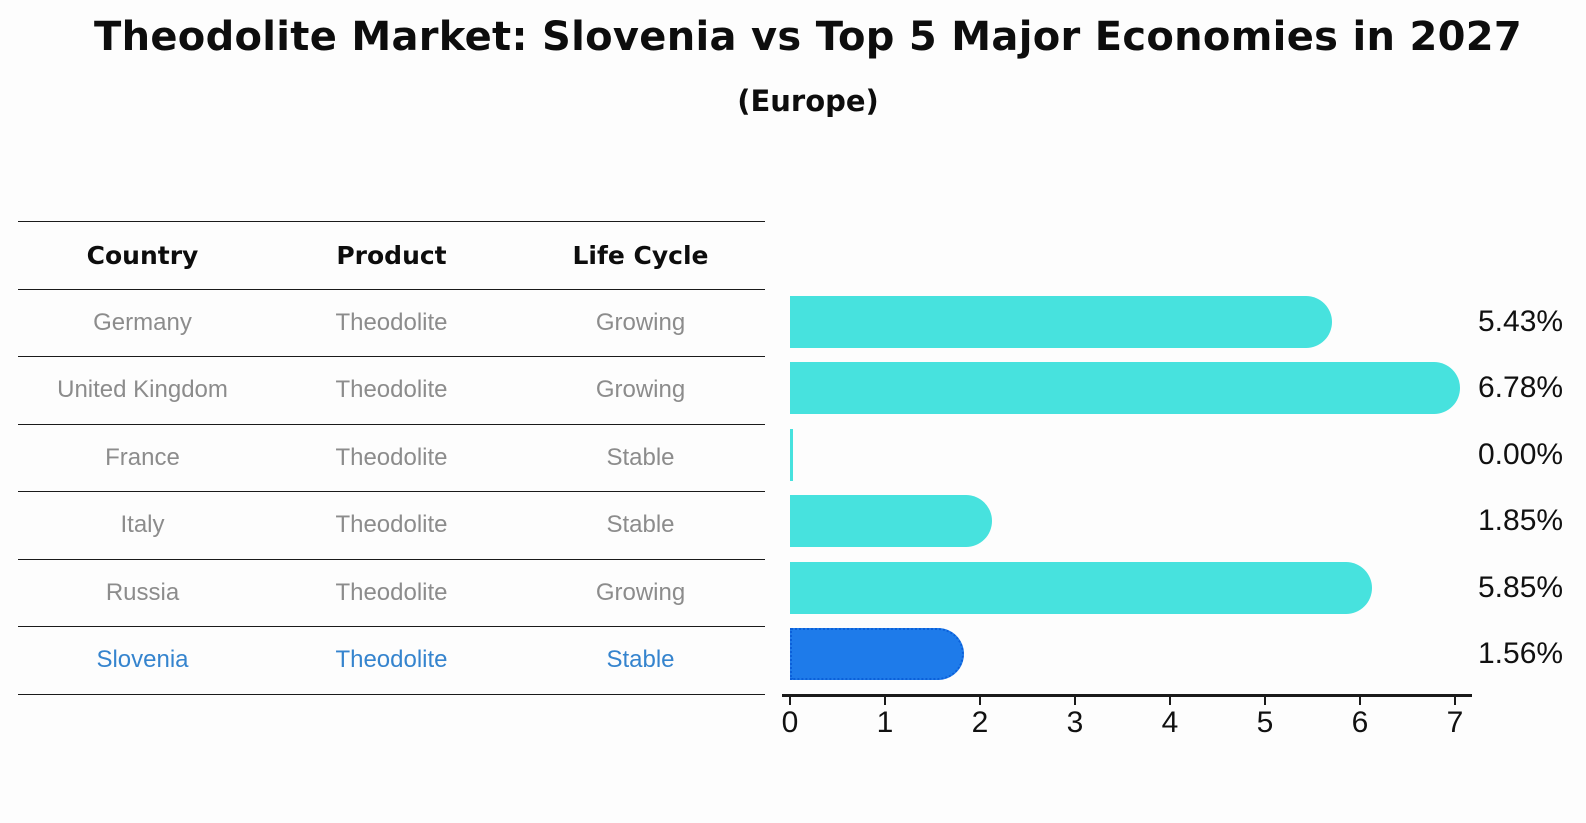 This screenshot has height=823, width=1586. Describe the element at coordinates (1360, 722) in the screenshot. I see `x-axis-tick-label: 6` at that location.